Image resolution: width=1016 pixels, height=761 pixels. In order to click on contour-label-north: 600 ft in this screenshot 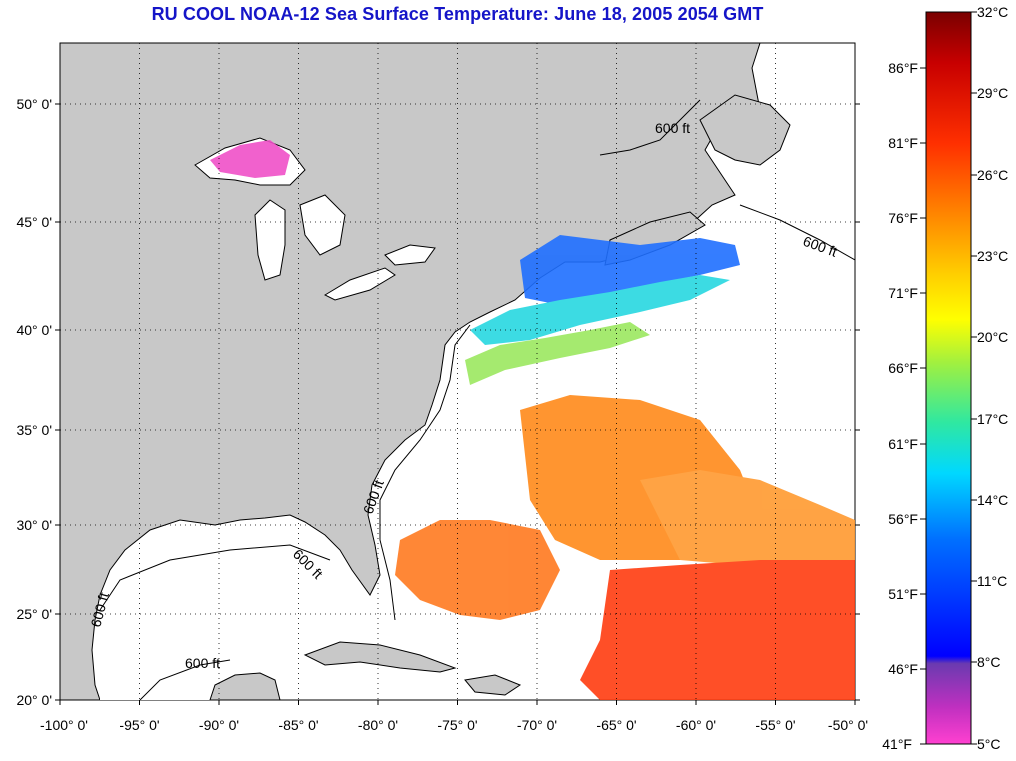, I will do `click(672, 128)`.